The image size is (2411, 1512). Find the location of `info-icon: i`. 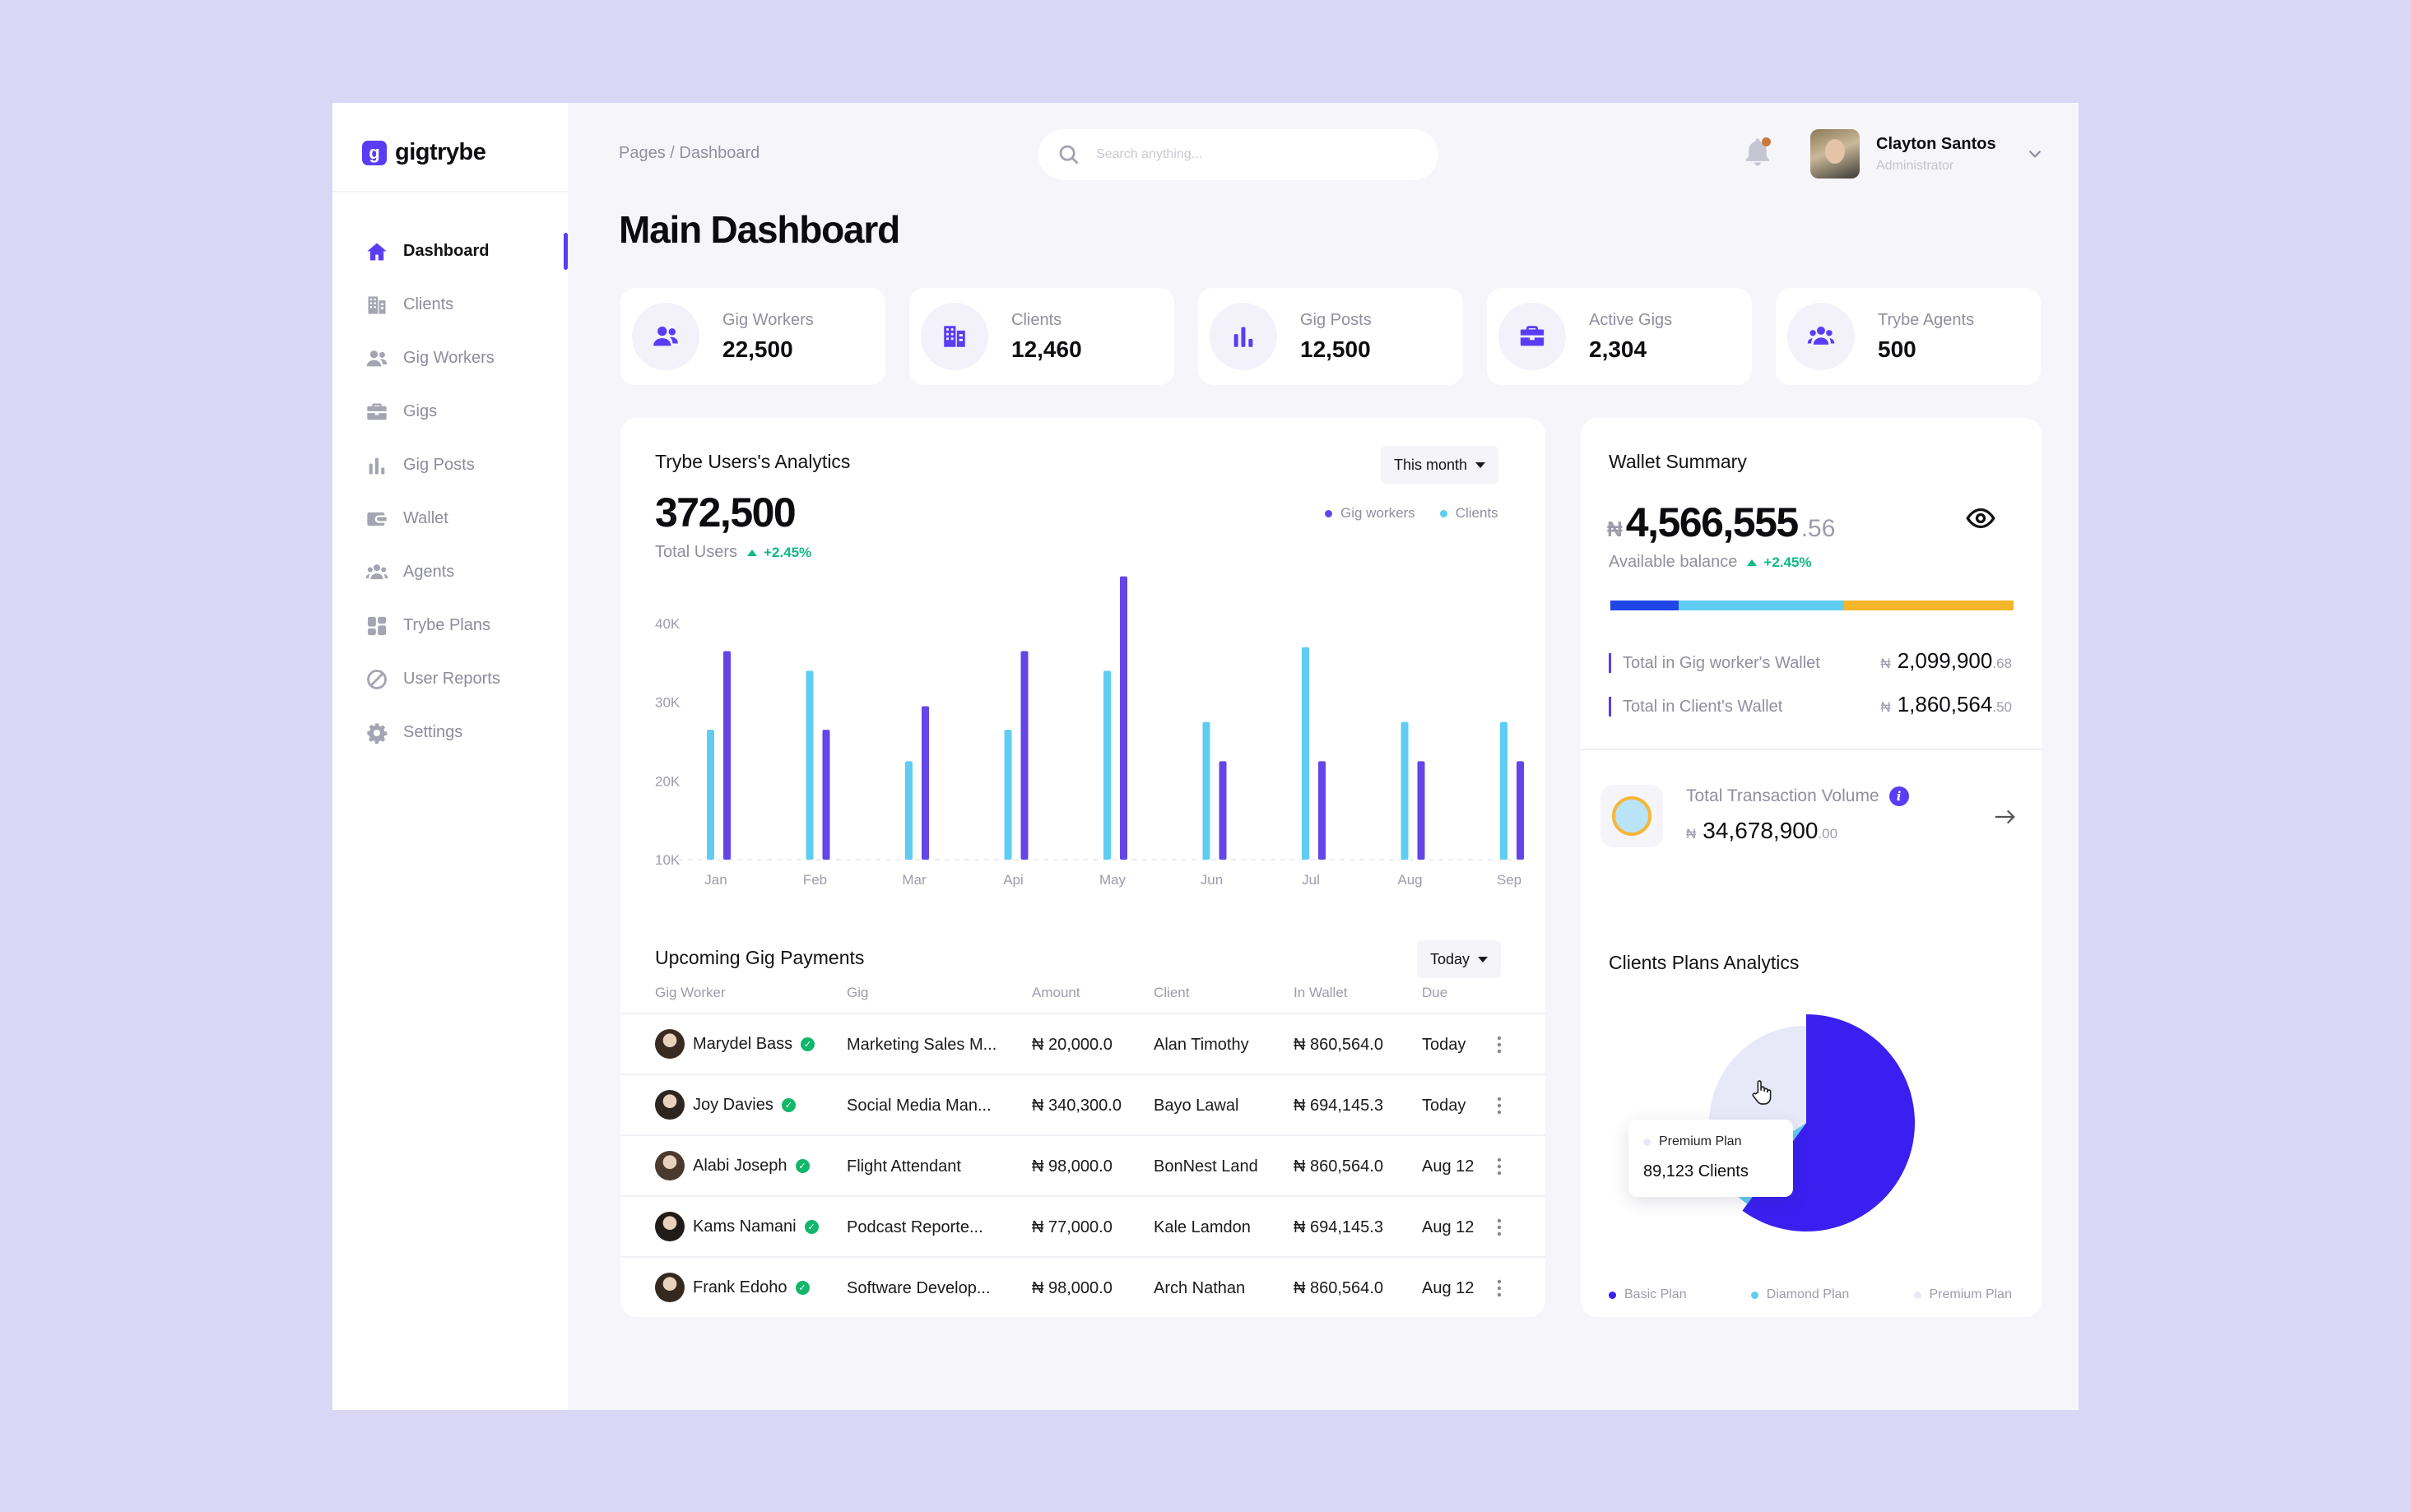

info-icon: i is located at coordinates (1898, 796).